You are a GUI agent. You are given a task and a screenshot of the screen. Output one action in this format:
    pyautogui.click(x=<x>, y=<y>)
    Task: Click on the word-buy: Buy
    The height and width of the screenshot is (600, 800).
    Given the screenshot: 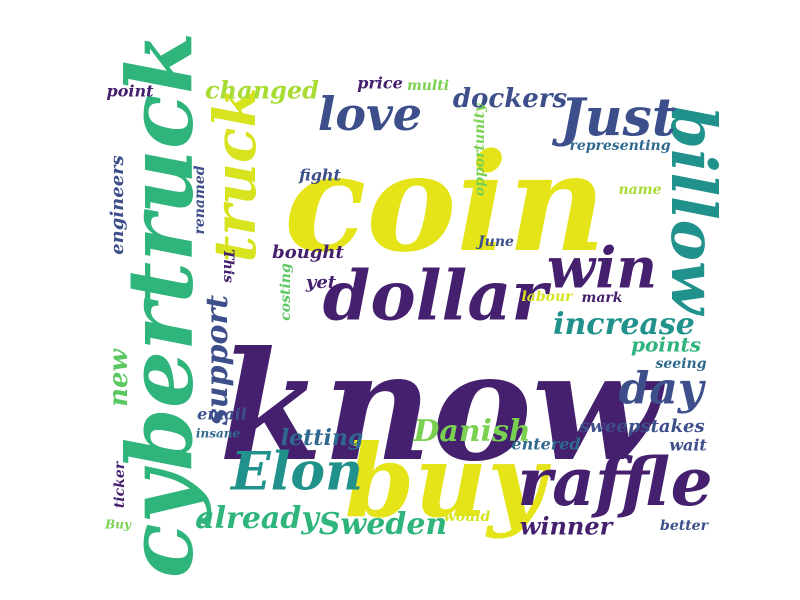 What is the action you would take?
    pyautogui.click(x=118, y=525)
    